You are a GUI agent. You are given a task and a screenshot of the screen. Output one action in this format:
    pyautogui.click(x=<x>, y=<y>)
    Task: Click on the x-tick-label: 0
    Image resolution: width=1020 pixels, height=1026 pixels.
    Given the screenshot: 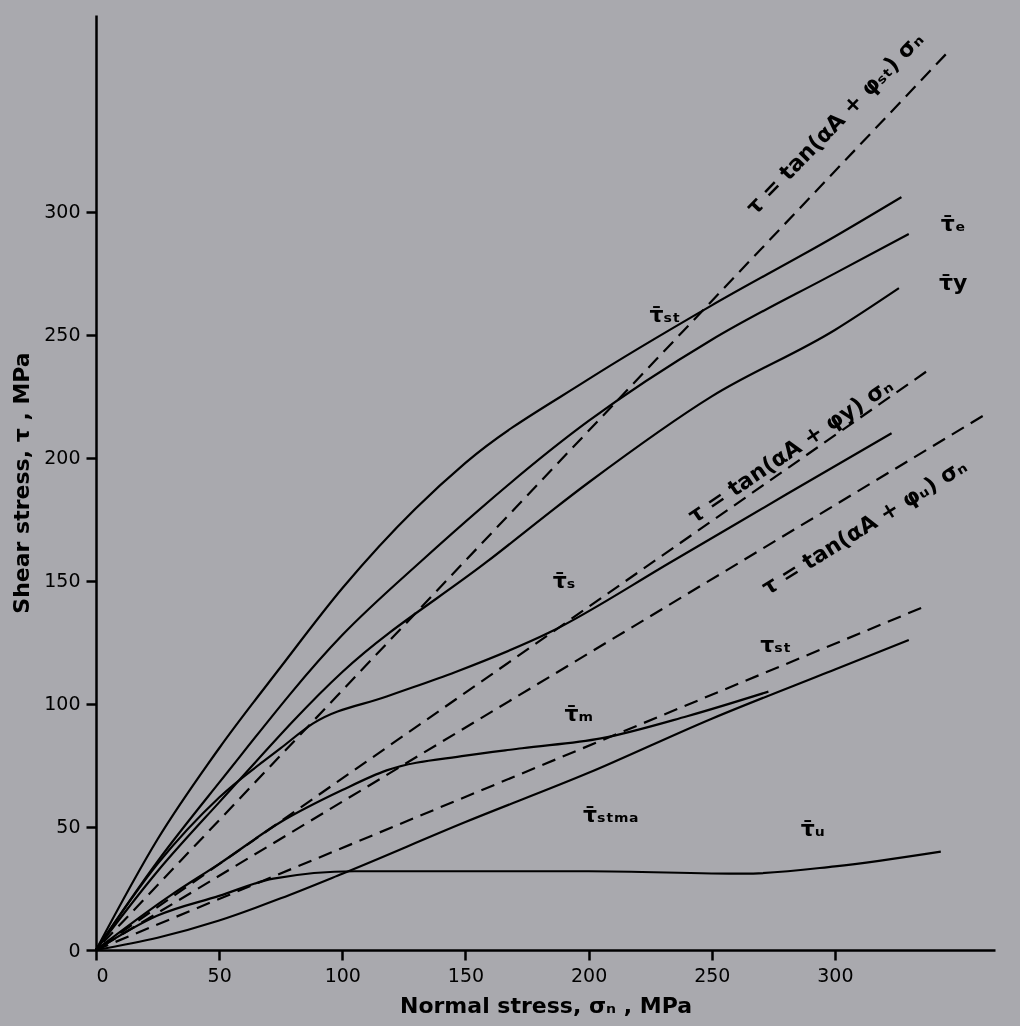 What is the action you would take?
    pyautogui.click(x=102, y=974)
    